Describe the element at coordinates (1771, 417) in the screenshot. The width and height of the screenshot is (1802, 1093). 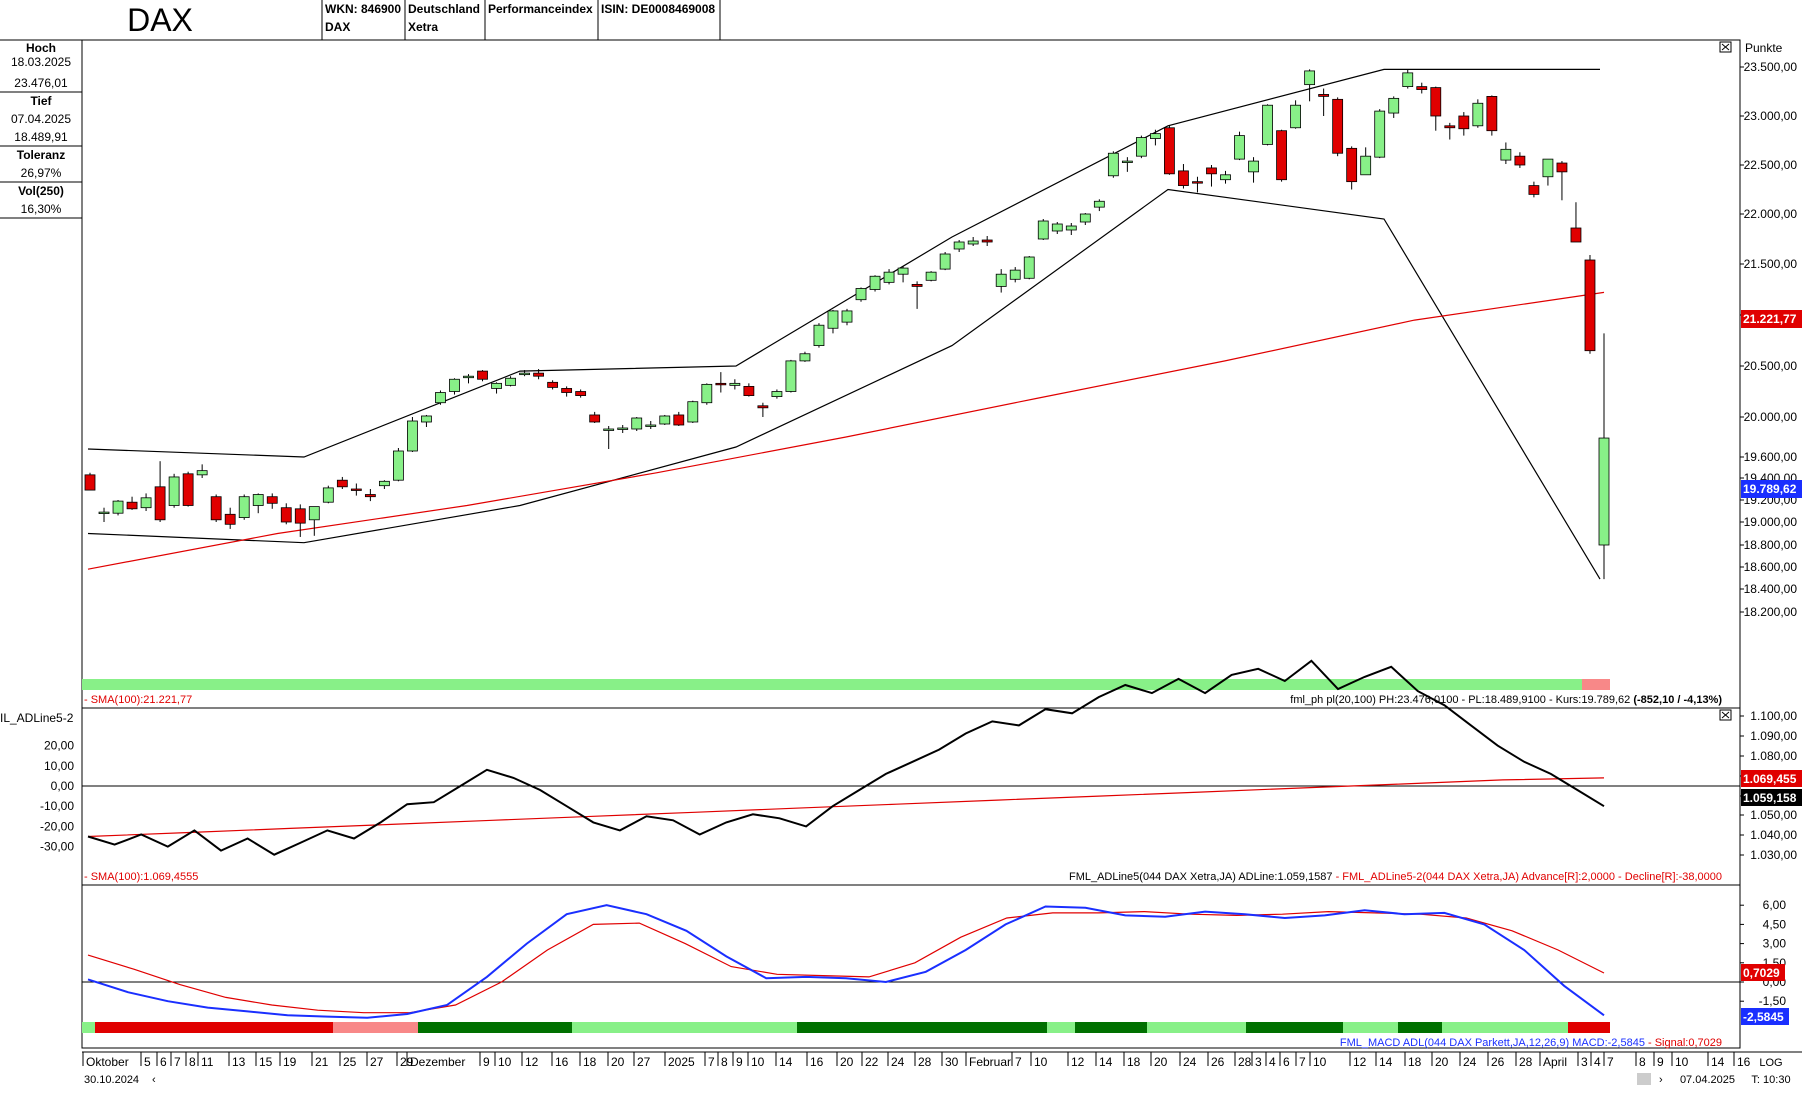
I see `price-tick-label: 20.000,00` at that location.